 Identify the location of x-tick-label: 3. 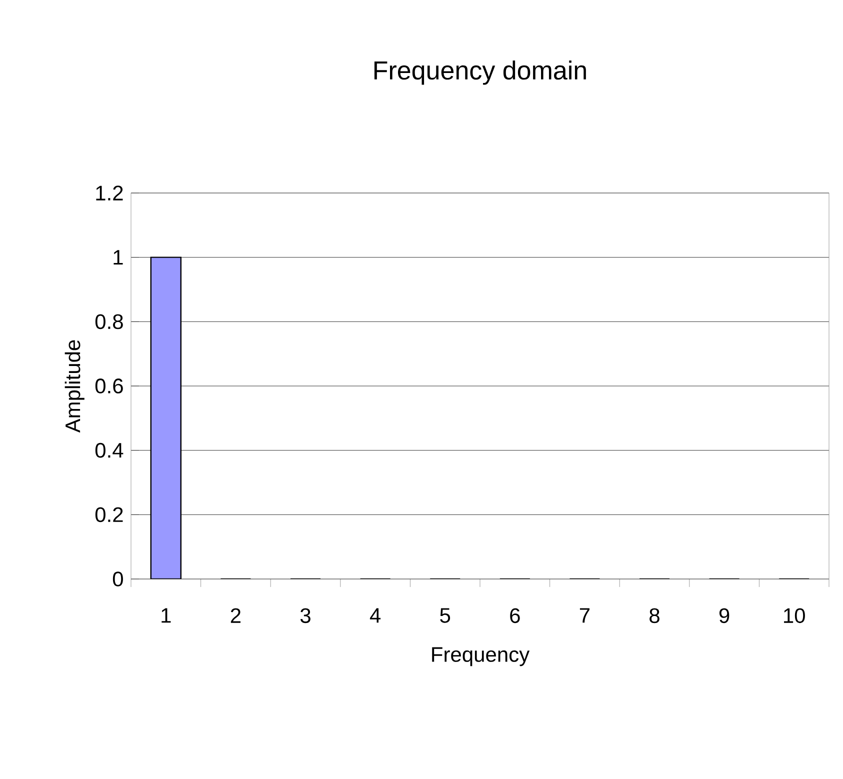
(305, 616).